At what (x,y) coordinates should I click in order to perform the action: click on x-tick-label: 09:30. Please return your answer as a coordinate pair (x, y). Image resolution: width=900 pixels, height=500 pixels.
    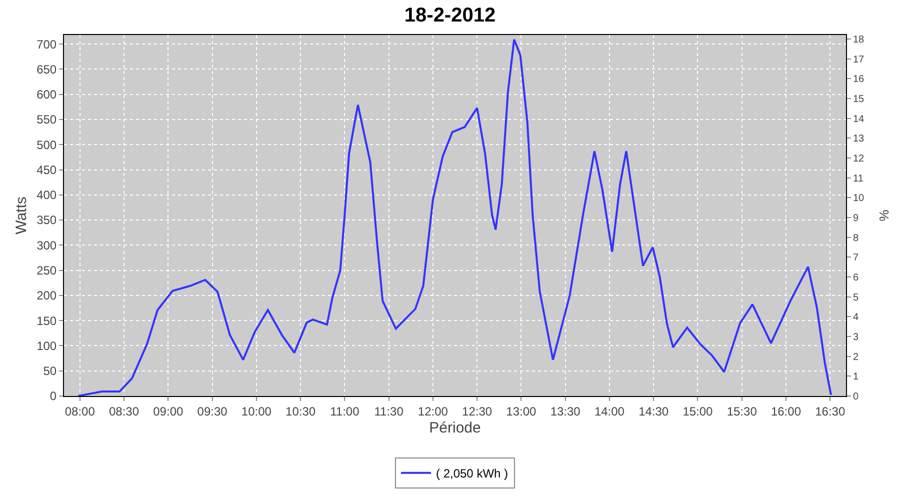
    Looking at the image, I should click on (212, 411).